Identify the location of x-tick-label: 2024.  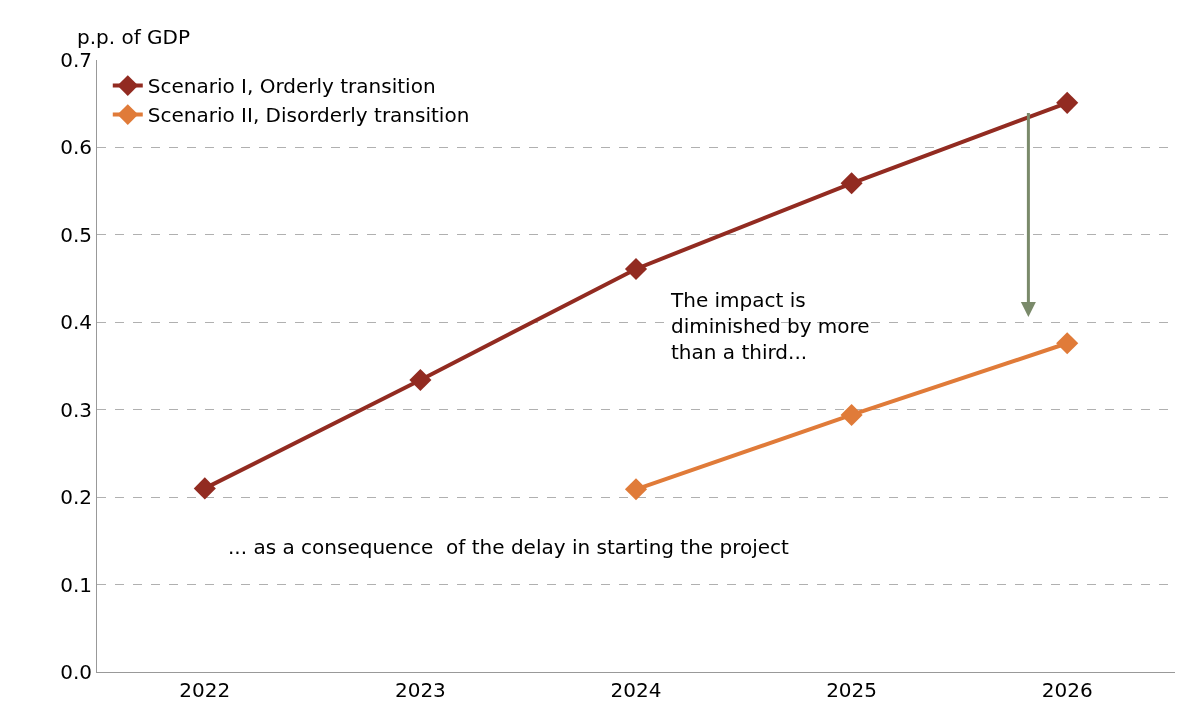
(636, 690).